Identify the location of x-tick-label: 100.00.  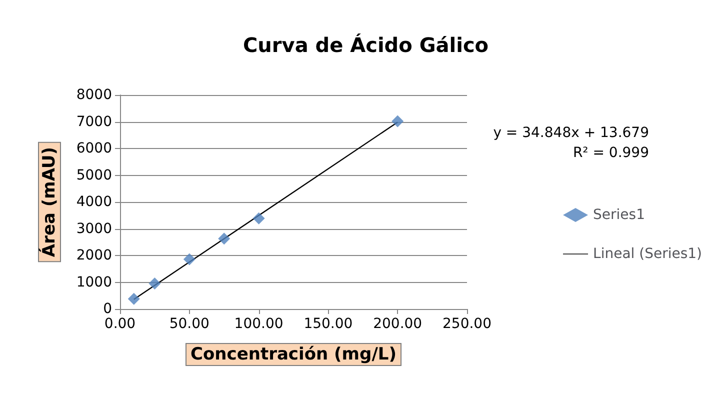
(259, 324).